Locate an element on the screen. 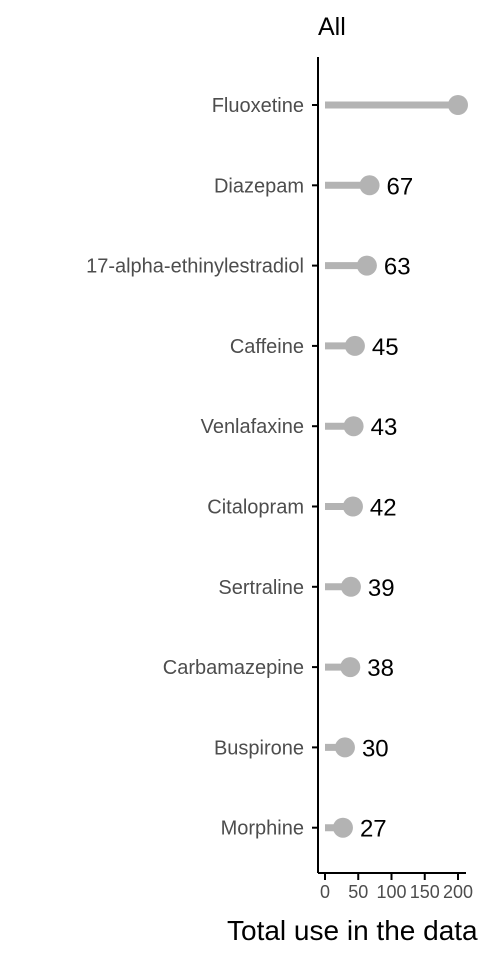 The width and height of the screenshot is (480, 960). point-carbamazepine is located at coordinates (350, 667).